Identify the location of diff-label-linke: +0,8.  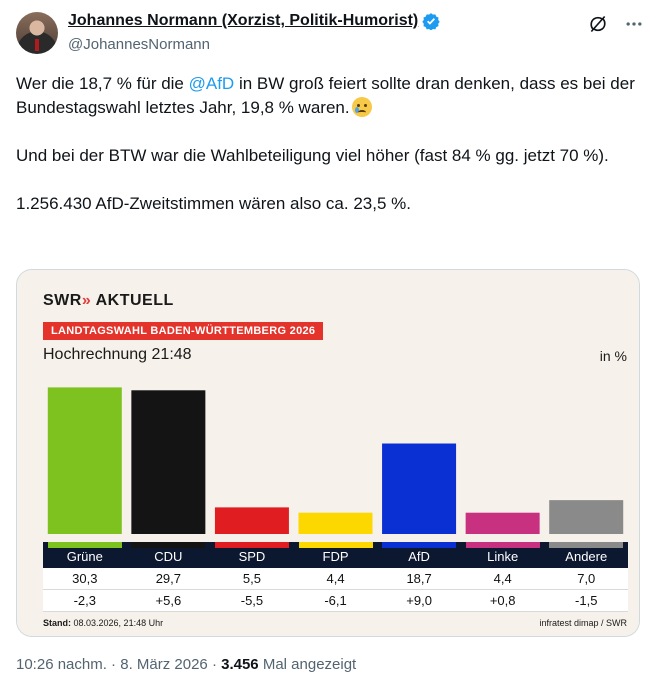
(502, 600).